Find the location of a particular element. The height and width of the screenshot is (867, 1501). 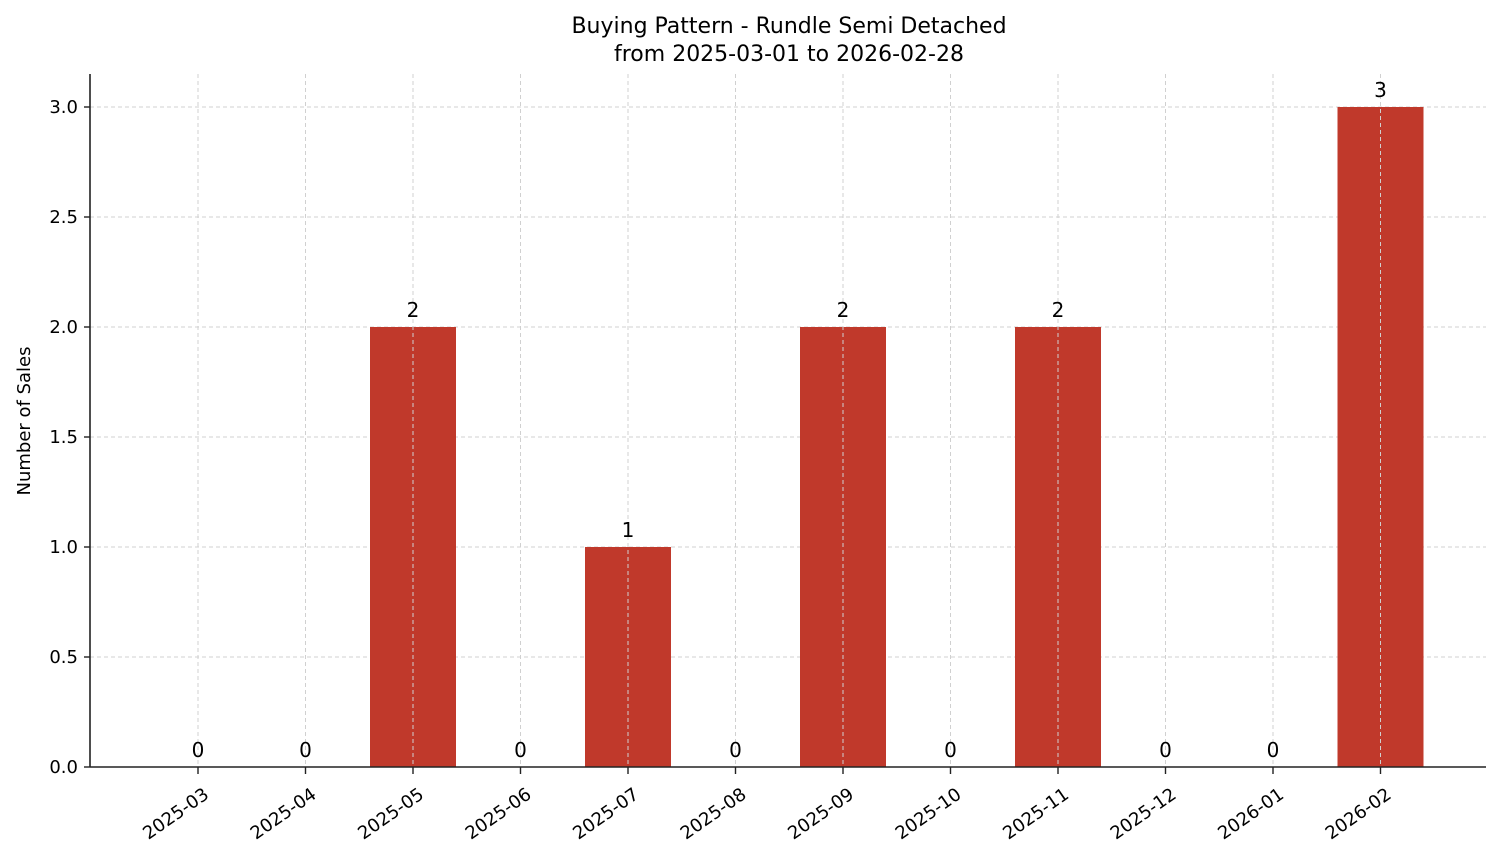

x-tick-label: 2025-07 is located at coordinates (606, 814).